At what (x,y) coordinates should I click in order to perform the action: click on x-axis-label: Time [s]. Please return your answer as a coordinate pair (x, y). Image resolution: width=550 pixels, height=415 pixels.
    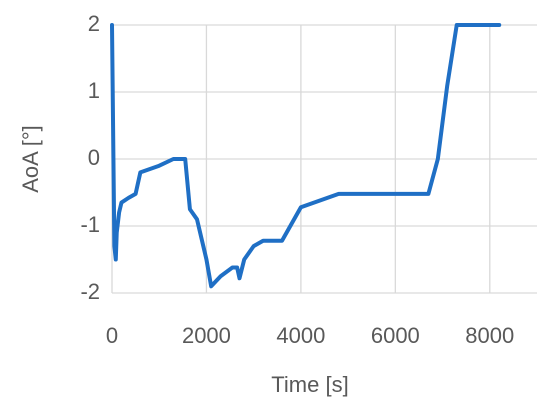
    Looking at the image, I should click on (309, 384).